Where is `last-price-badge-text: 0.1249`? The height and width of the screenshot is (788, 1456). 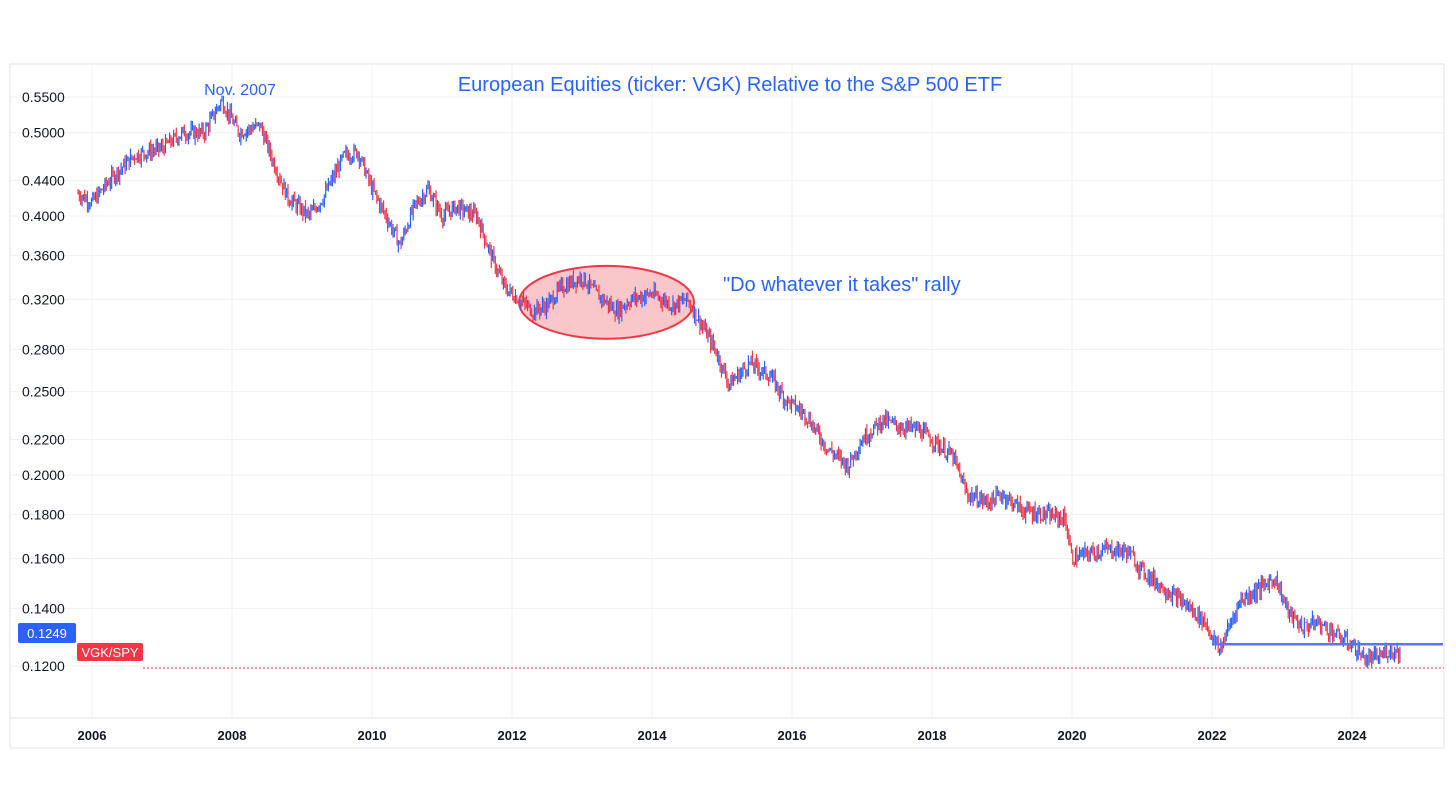
last-price-badge-text: 0.1249 is located at coordinates (47, 633).